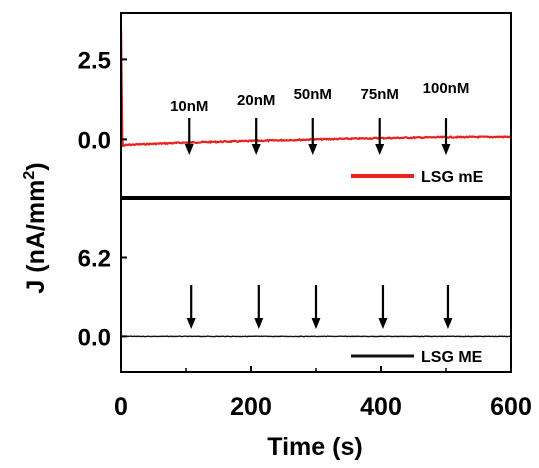  What do you see at coordinates (36, 166) in the screenshot?
I see `y-axis-title-close: )` at bounding box center [36, 166].